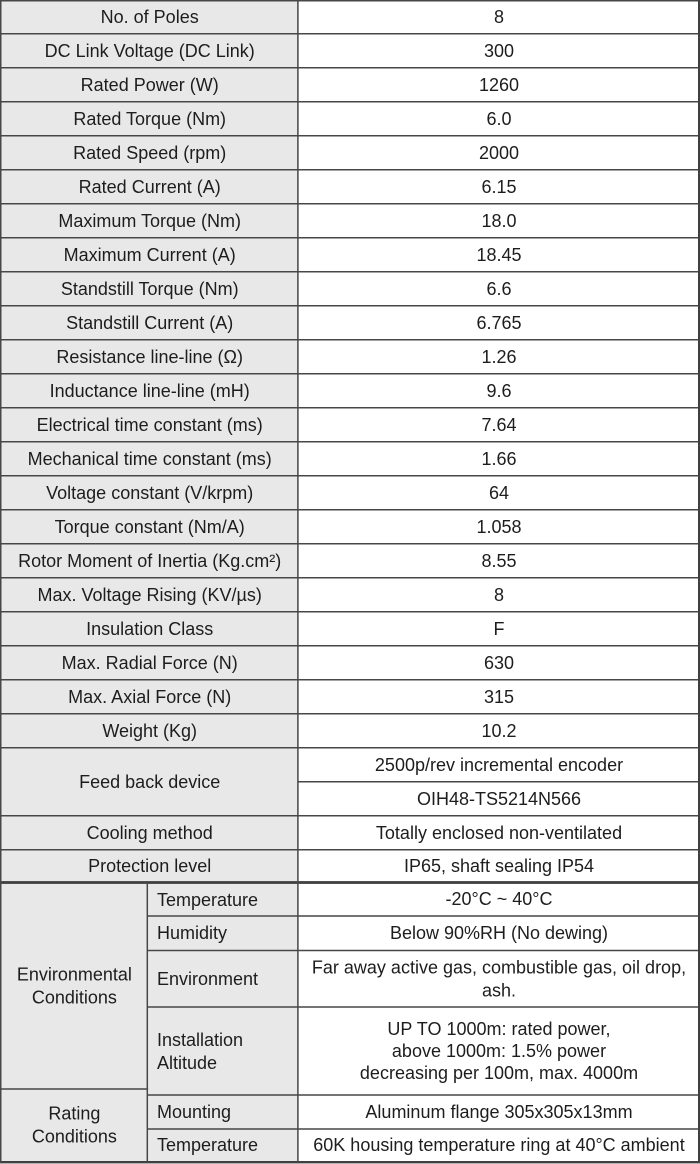 The height and width of the screenshot is (1164, 700). Describe the element at coordinates (499, 866) in the screenshot. I see `svg-text: IP65, shaft sealing IP54` at that location.